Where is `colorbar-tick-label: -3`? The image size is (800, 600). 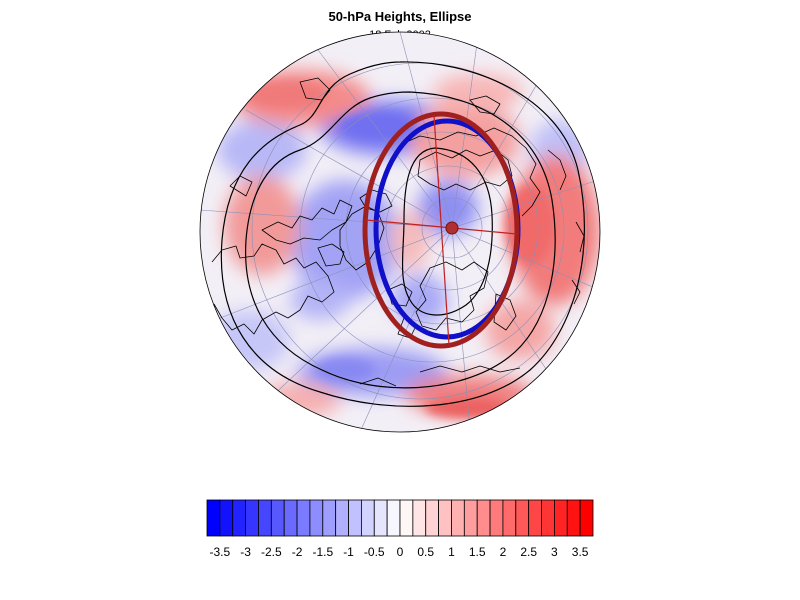 colorbar-tick-label: -3 is located at coordinates (245, 552).